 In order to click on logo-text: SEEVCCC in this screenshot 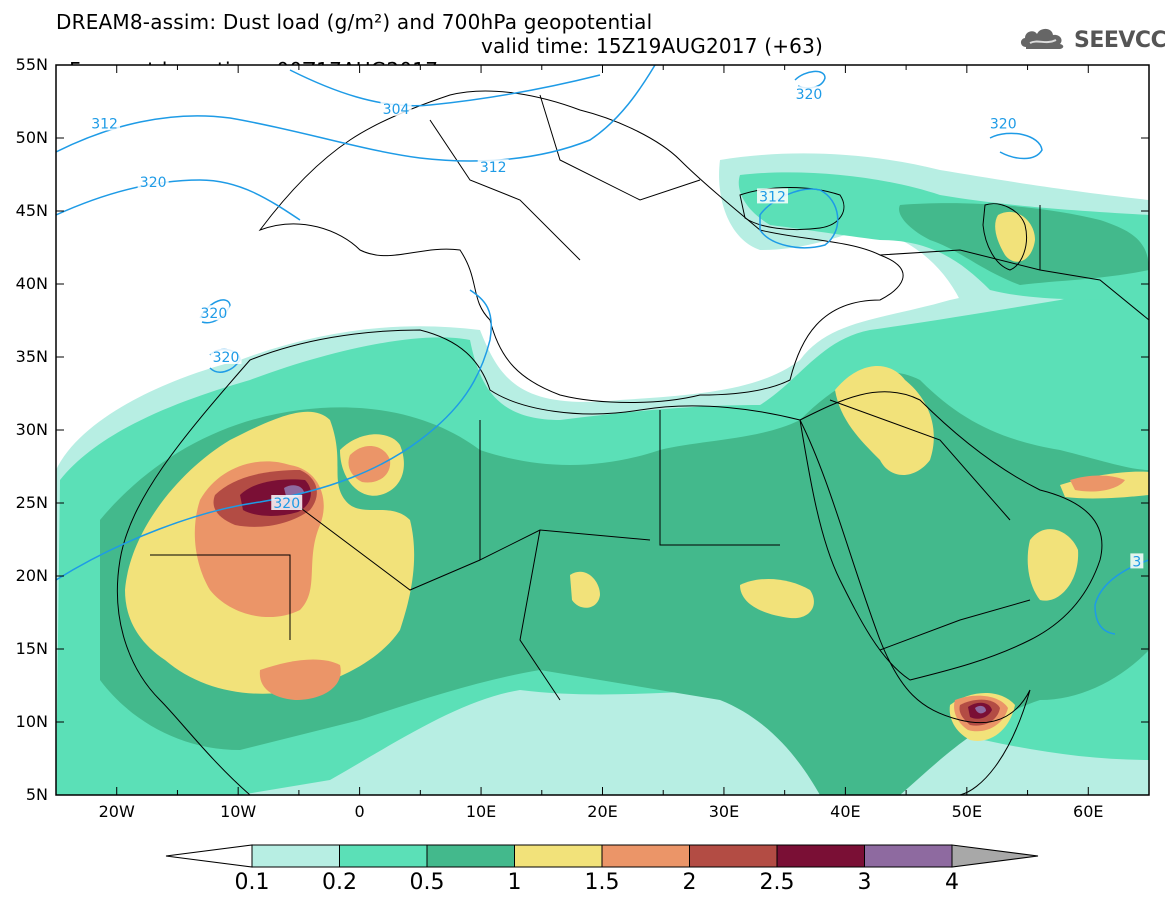, I will do `click(1119, 40)`.